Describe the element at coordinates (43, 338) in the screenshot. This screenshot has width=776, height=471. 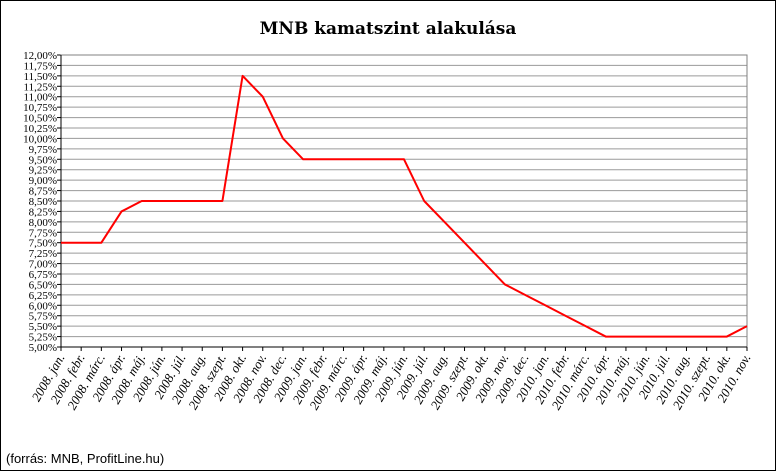
I see `y-tick-label: 5,25%` at that location.